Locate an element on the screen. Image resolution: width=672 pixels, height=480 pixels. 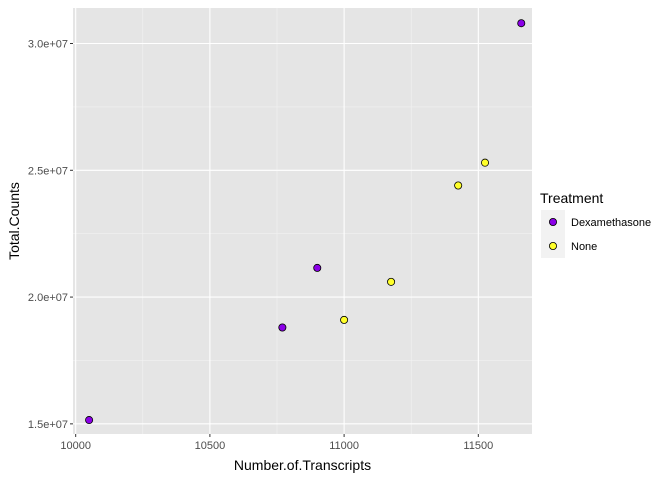
y-tick-label: 2.5e+07 is located at coordinates (48, 171).